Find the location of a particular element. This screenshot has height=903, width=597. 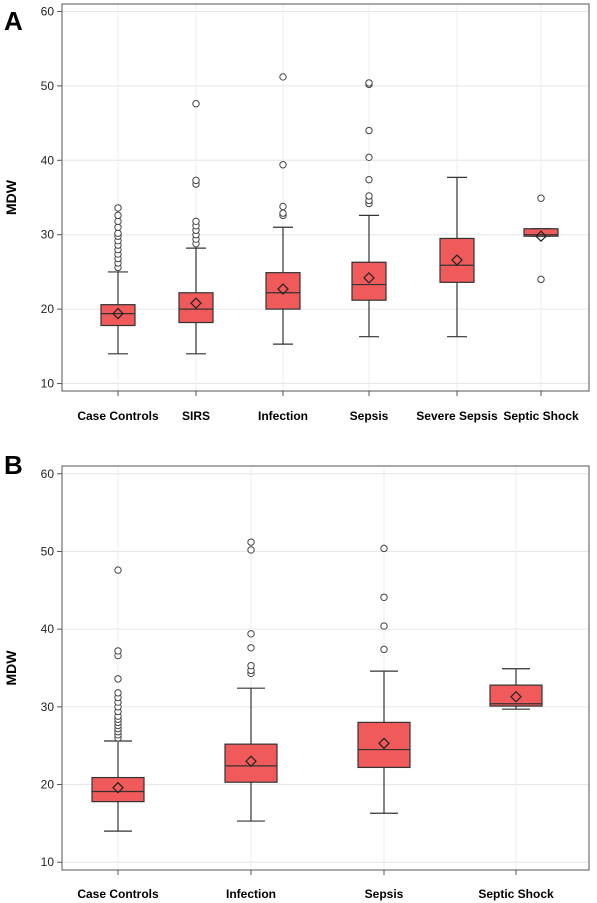

panel-label-a: A is located at coordinates (13, 21).